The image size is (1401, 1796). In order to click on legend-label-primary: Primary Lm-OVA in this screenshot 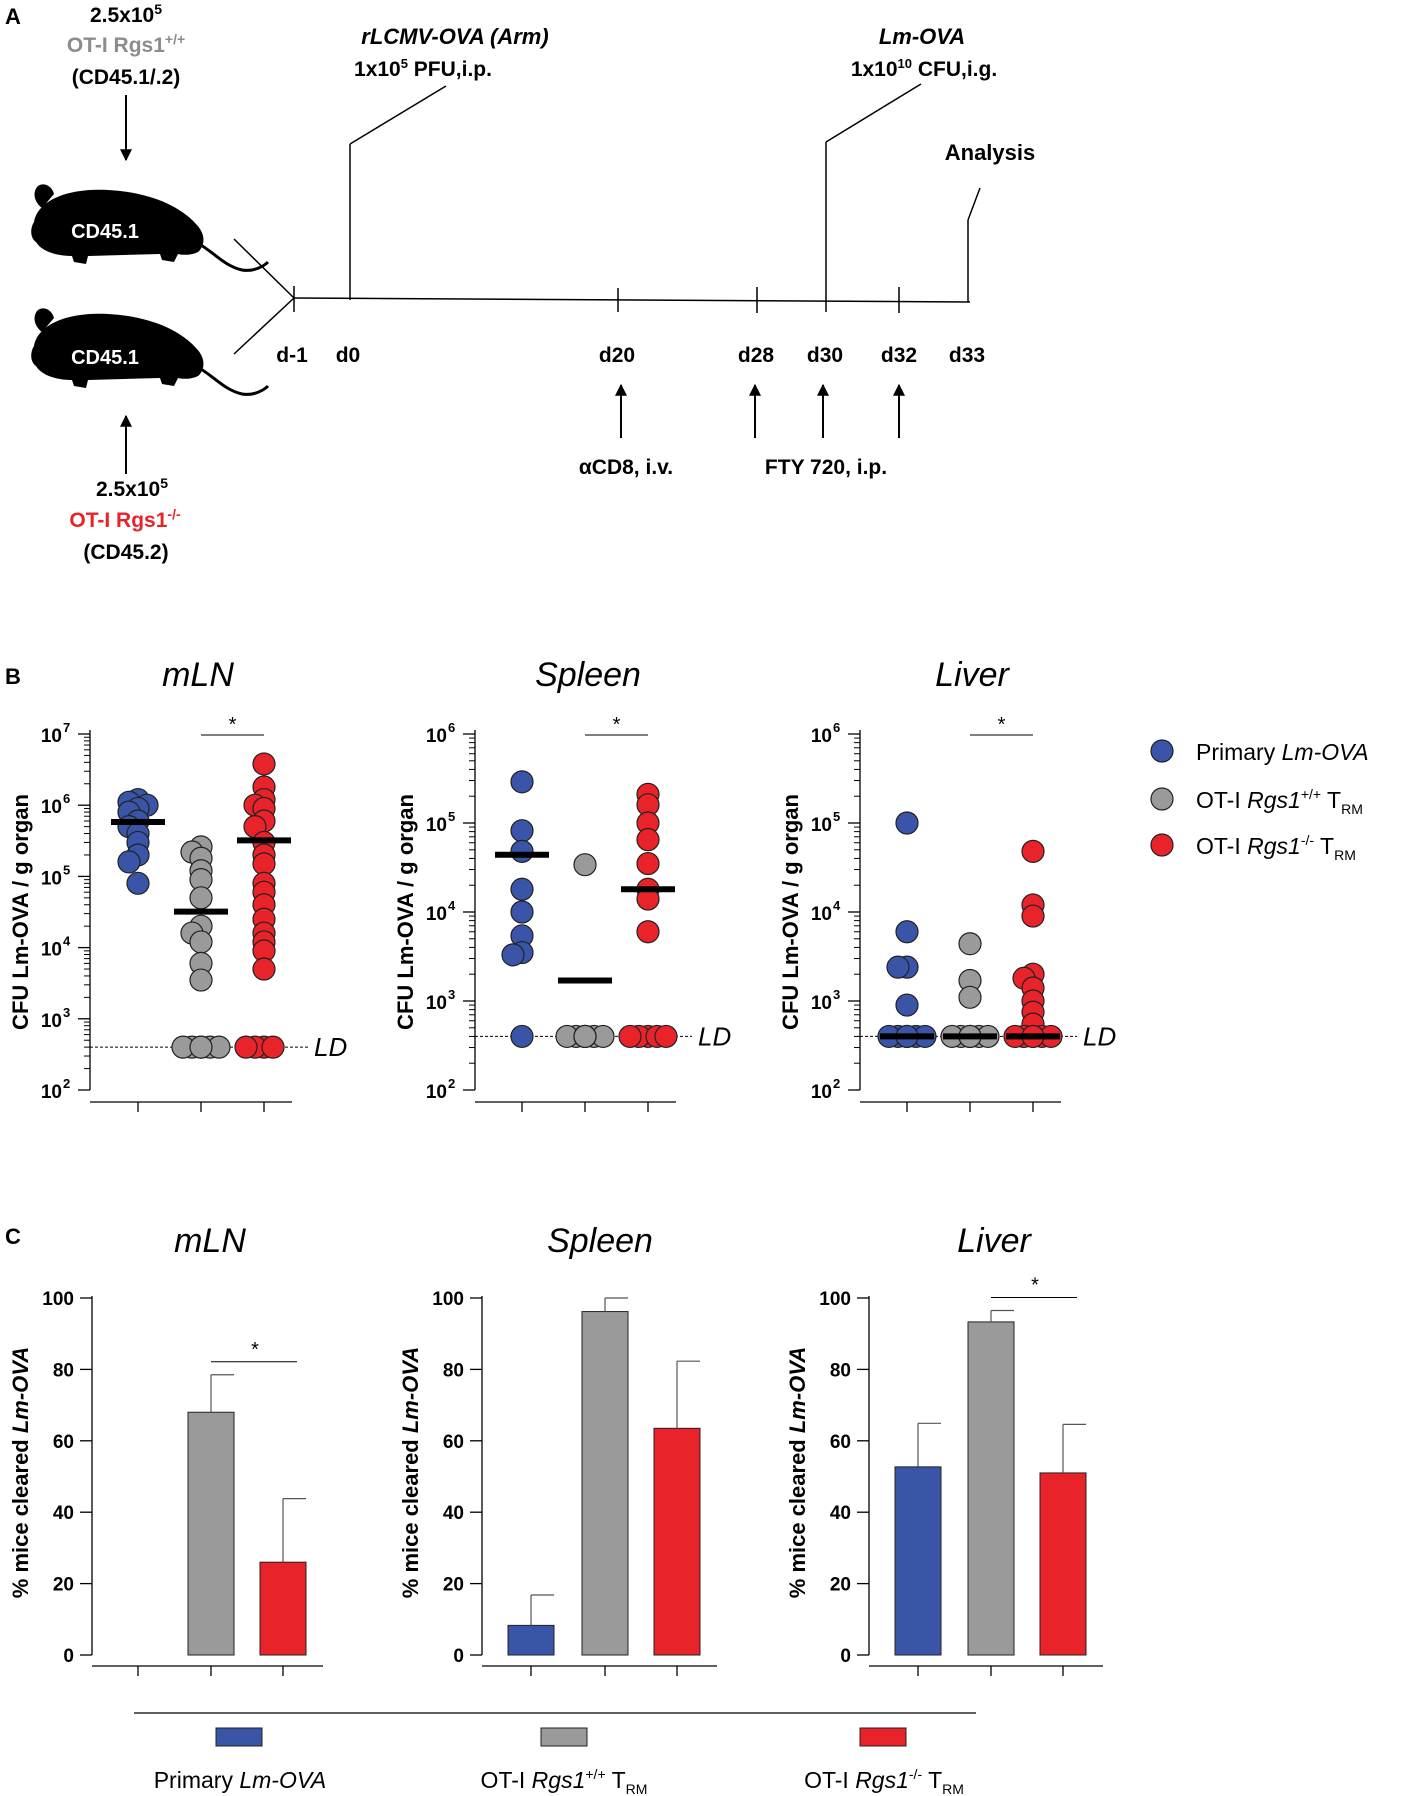, I will do `click(1282, 752)`.